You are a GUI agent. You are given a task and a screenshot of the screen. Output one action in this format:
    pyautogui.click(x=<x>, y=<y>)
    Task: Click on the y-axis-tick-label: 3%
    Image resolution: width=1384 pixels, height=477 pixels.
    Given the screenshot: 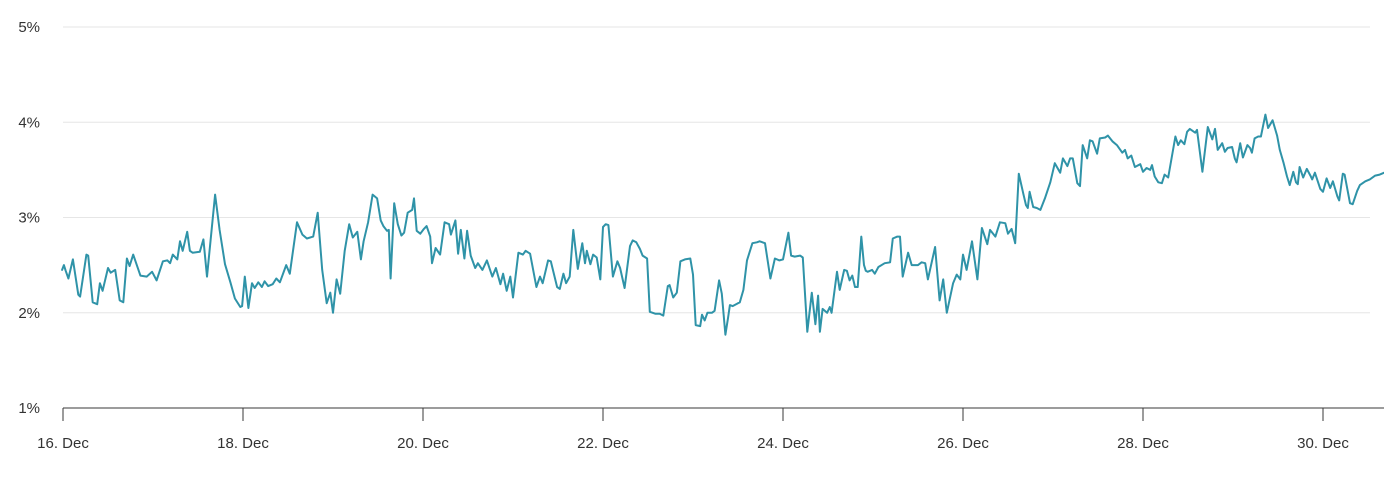 What is the action you would take?
    pyautogui.click(x=29, y=218)
    